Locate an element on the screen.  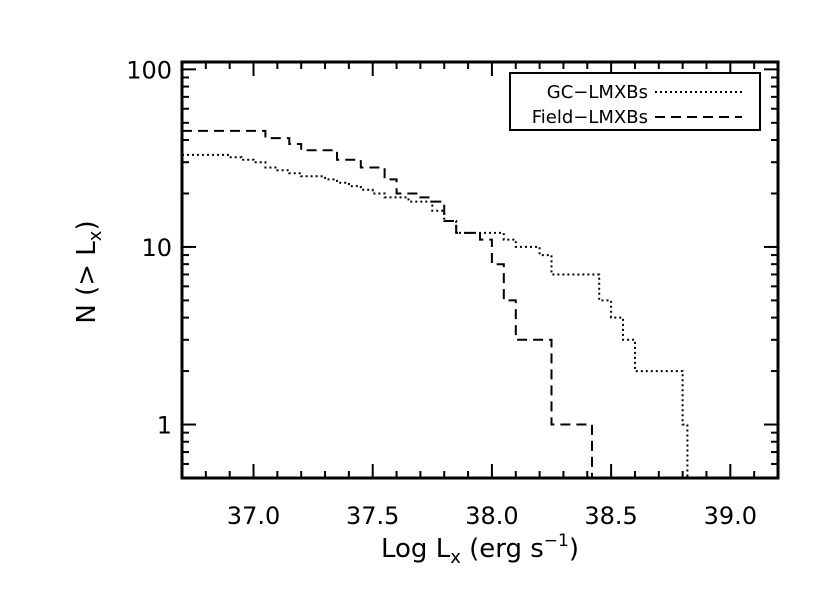
x-tick-label: 39.0 is located at coordinates (730, 516).